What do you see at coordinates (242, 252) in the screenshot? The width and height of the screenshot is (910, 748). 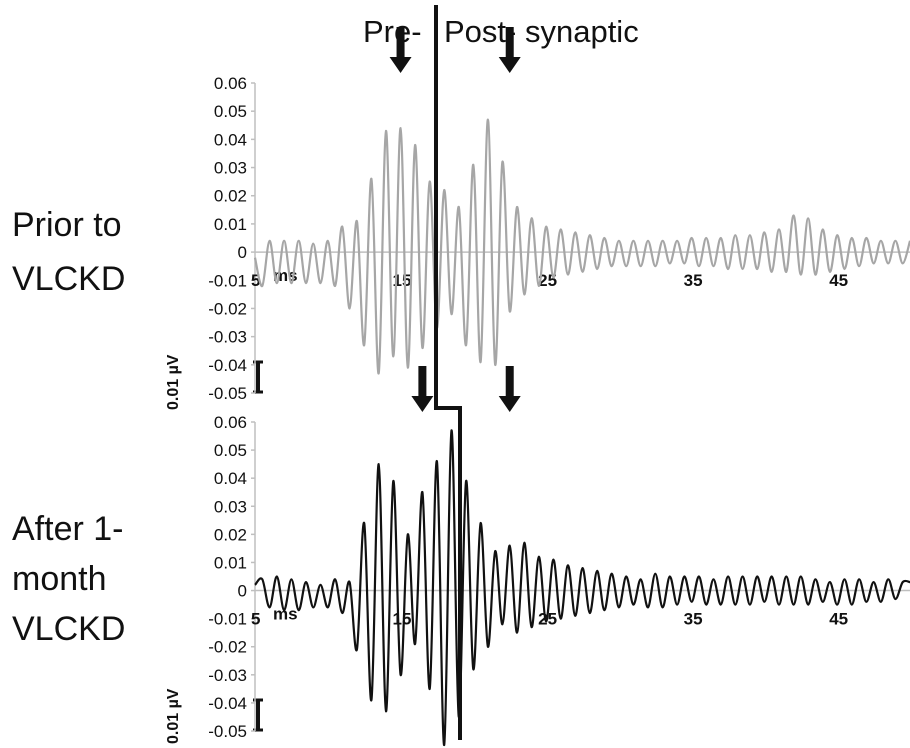 I see `panel1-y-tick-label: 0` at bounding box center [242, 252].